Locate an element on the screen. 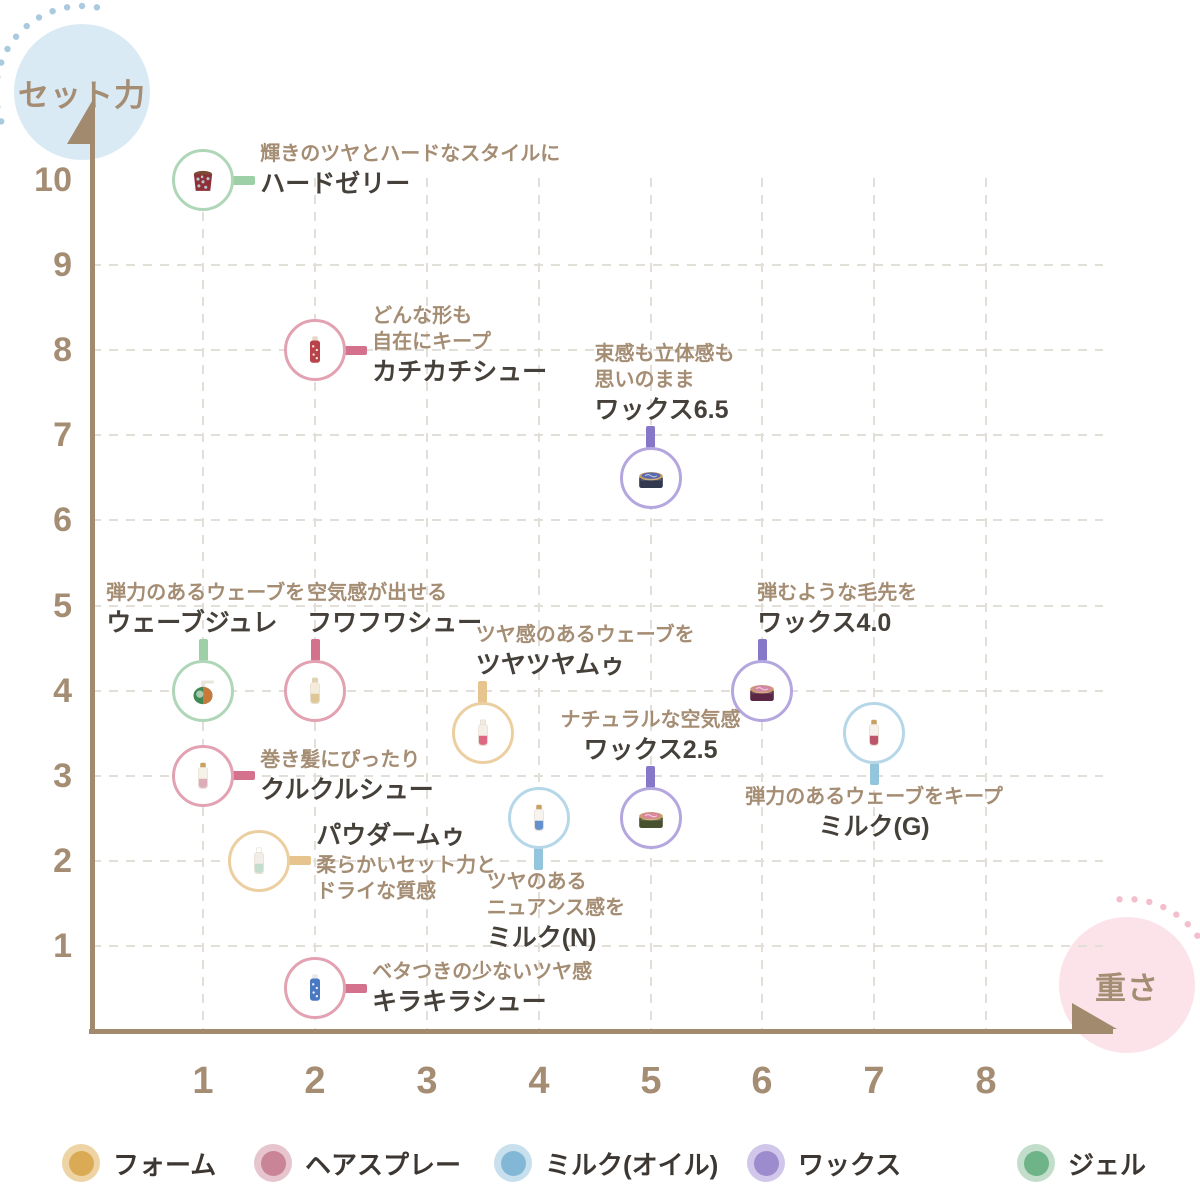 This screenshot has height=1200, width=1200. product-name: フワフワシュー is located at coordinates (395, 622).